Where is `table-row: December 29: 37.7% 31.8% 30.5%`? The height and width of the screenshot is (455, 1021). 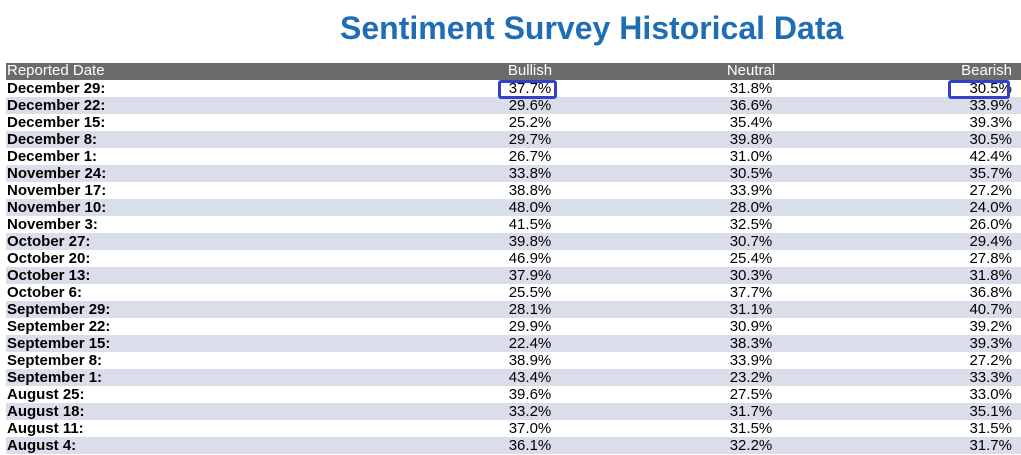
table-row: December 29: 37.7% 31.8% 30.5% is located at coordinates (513, 88).